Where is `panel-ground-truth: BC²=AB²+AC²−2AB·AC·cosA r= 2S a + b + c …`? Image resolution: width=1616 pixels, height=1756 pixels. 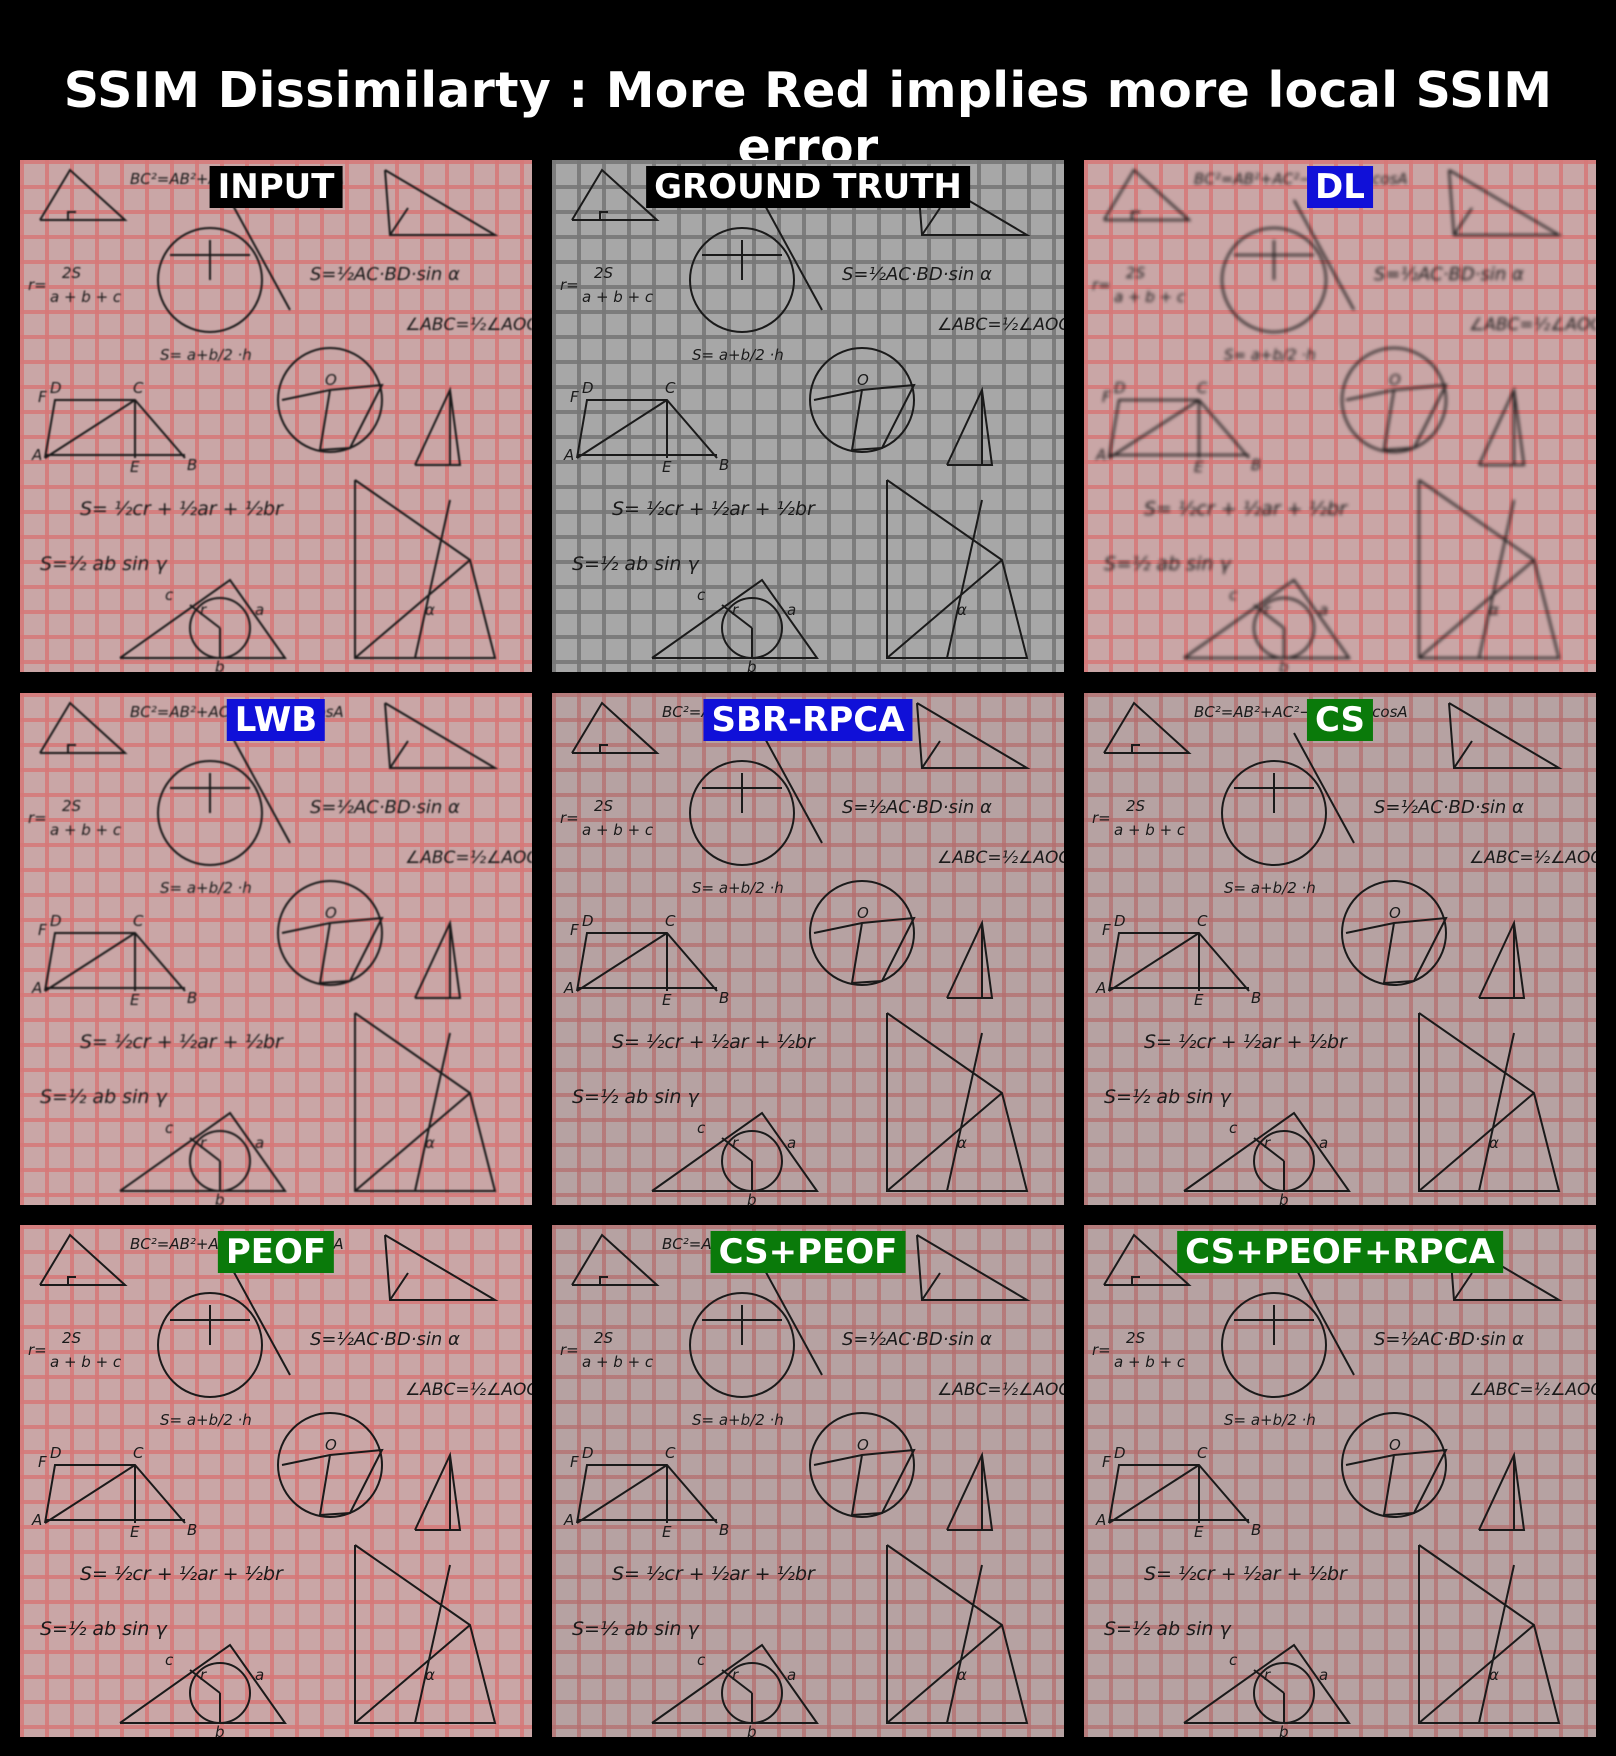
panel-ground-truth: BC²=AB²+AC²−2AB·AC·cosA r= 2S a + b + c … is located at coordinates (808, 416).